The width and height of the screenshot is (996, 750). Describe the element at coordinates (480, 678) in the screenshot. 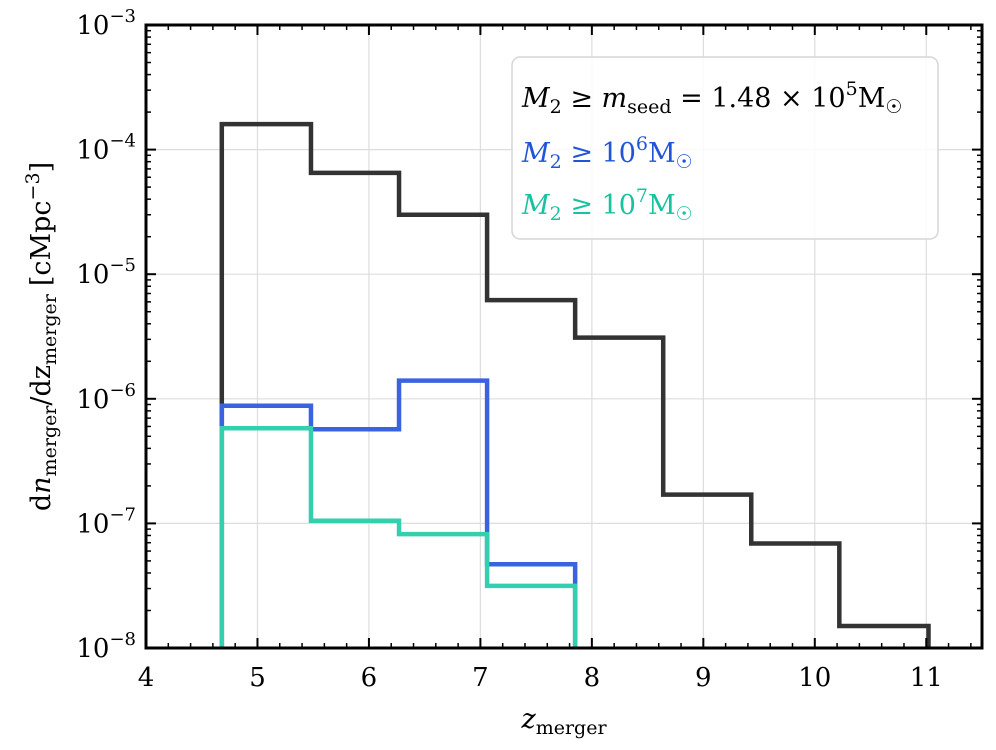

I see `x-tick-label: 7` at that location.